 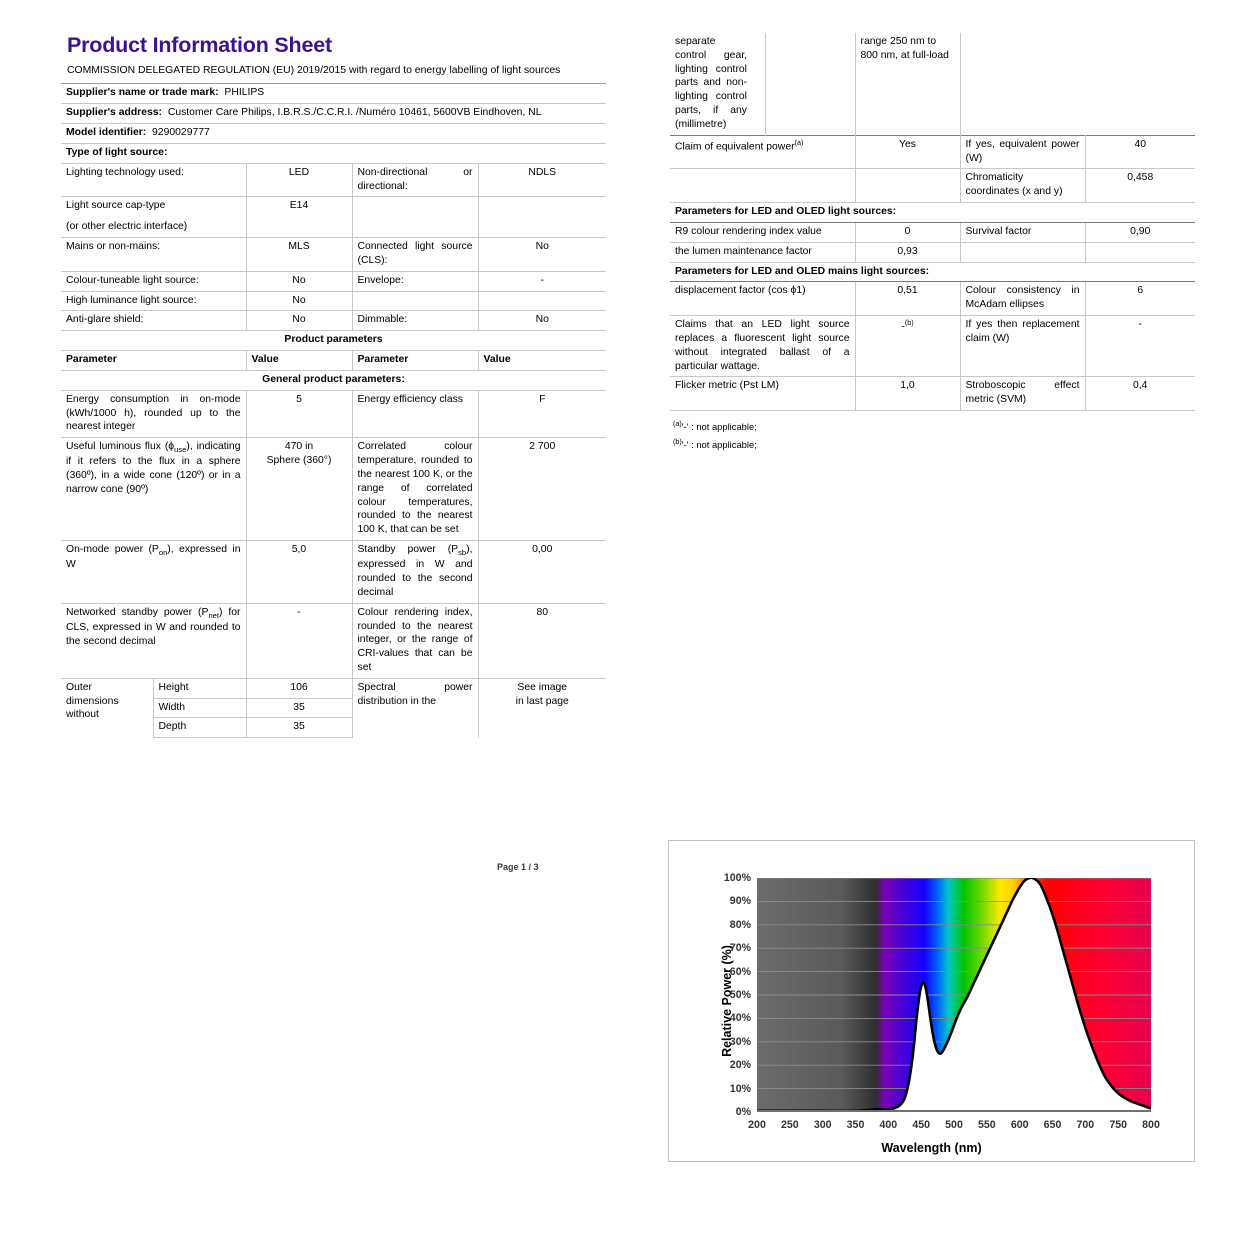 I want to click on chart-x-axis-label: Wavelength (nm), so click(x=931, y=1148).